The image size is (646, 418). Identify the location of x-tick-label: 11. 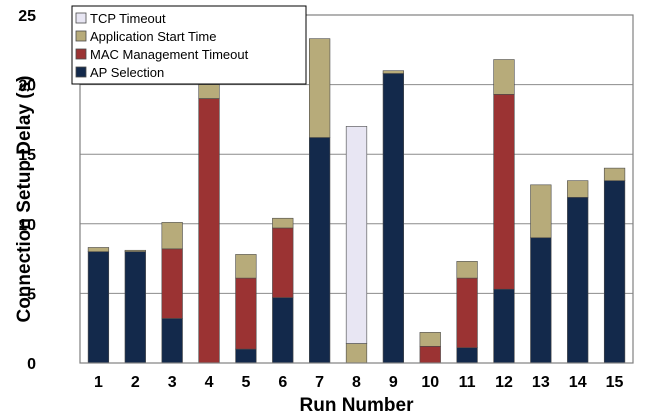
(467, 382).